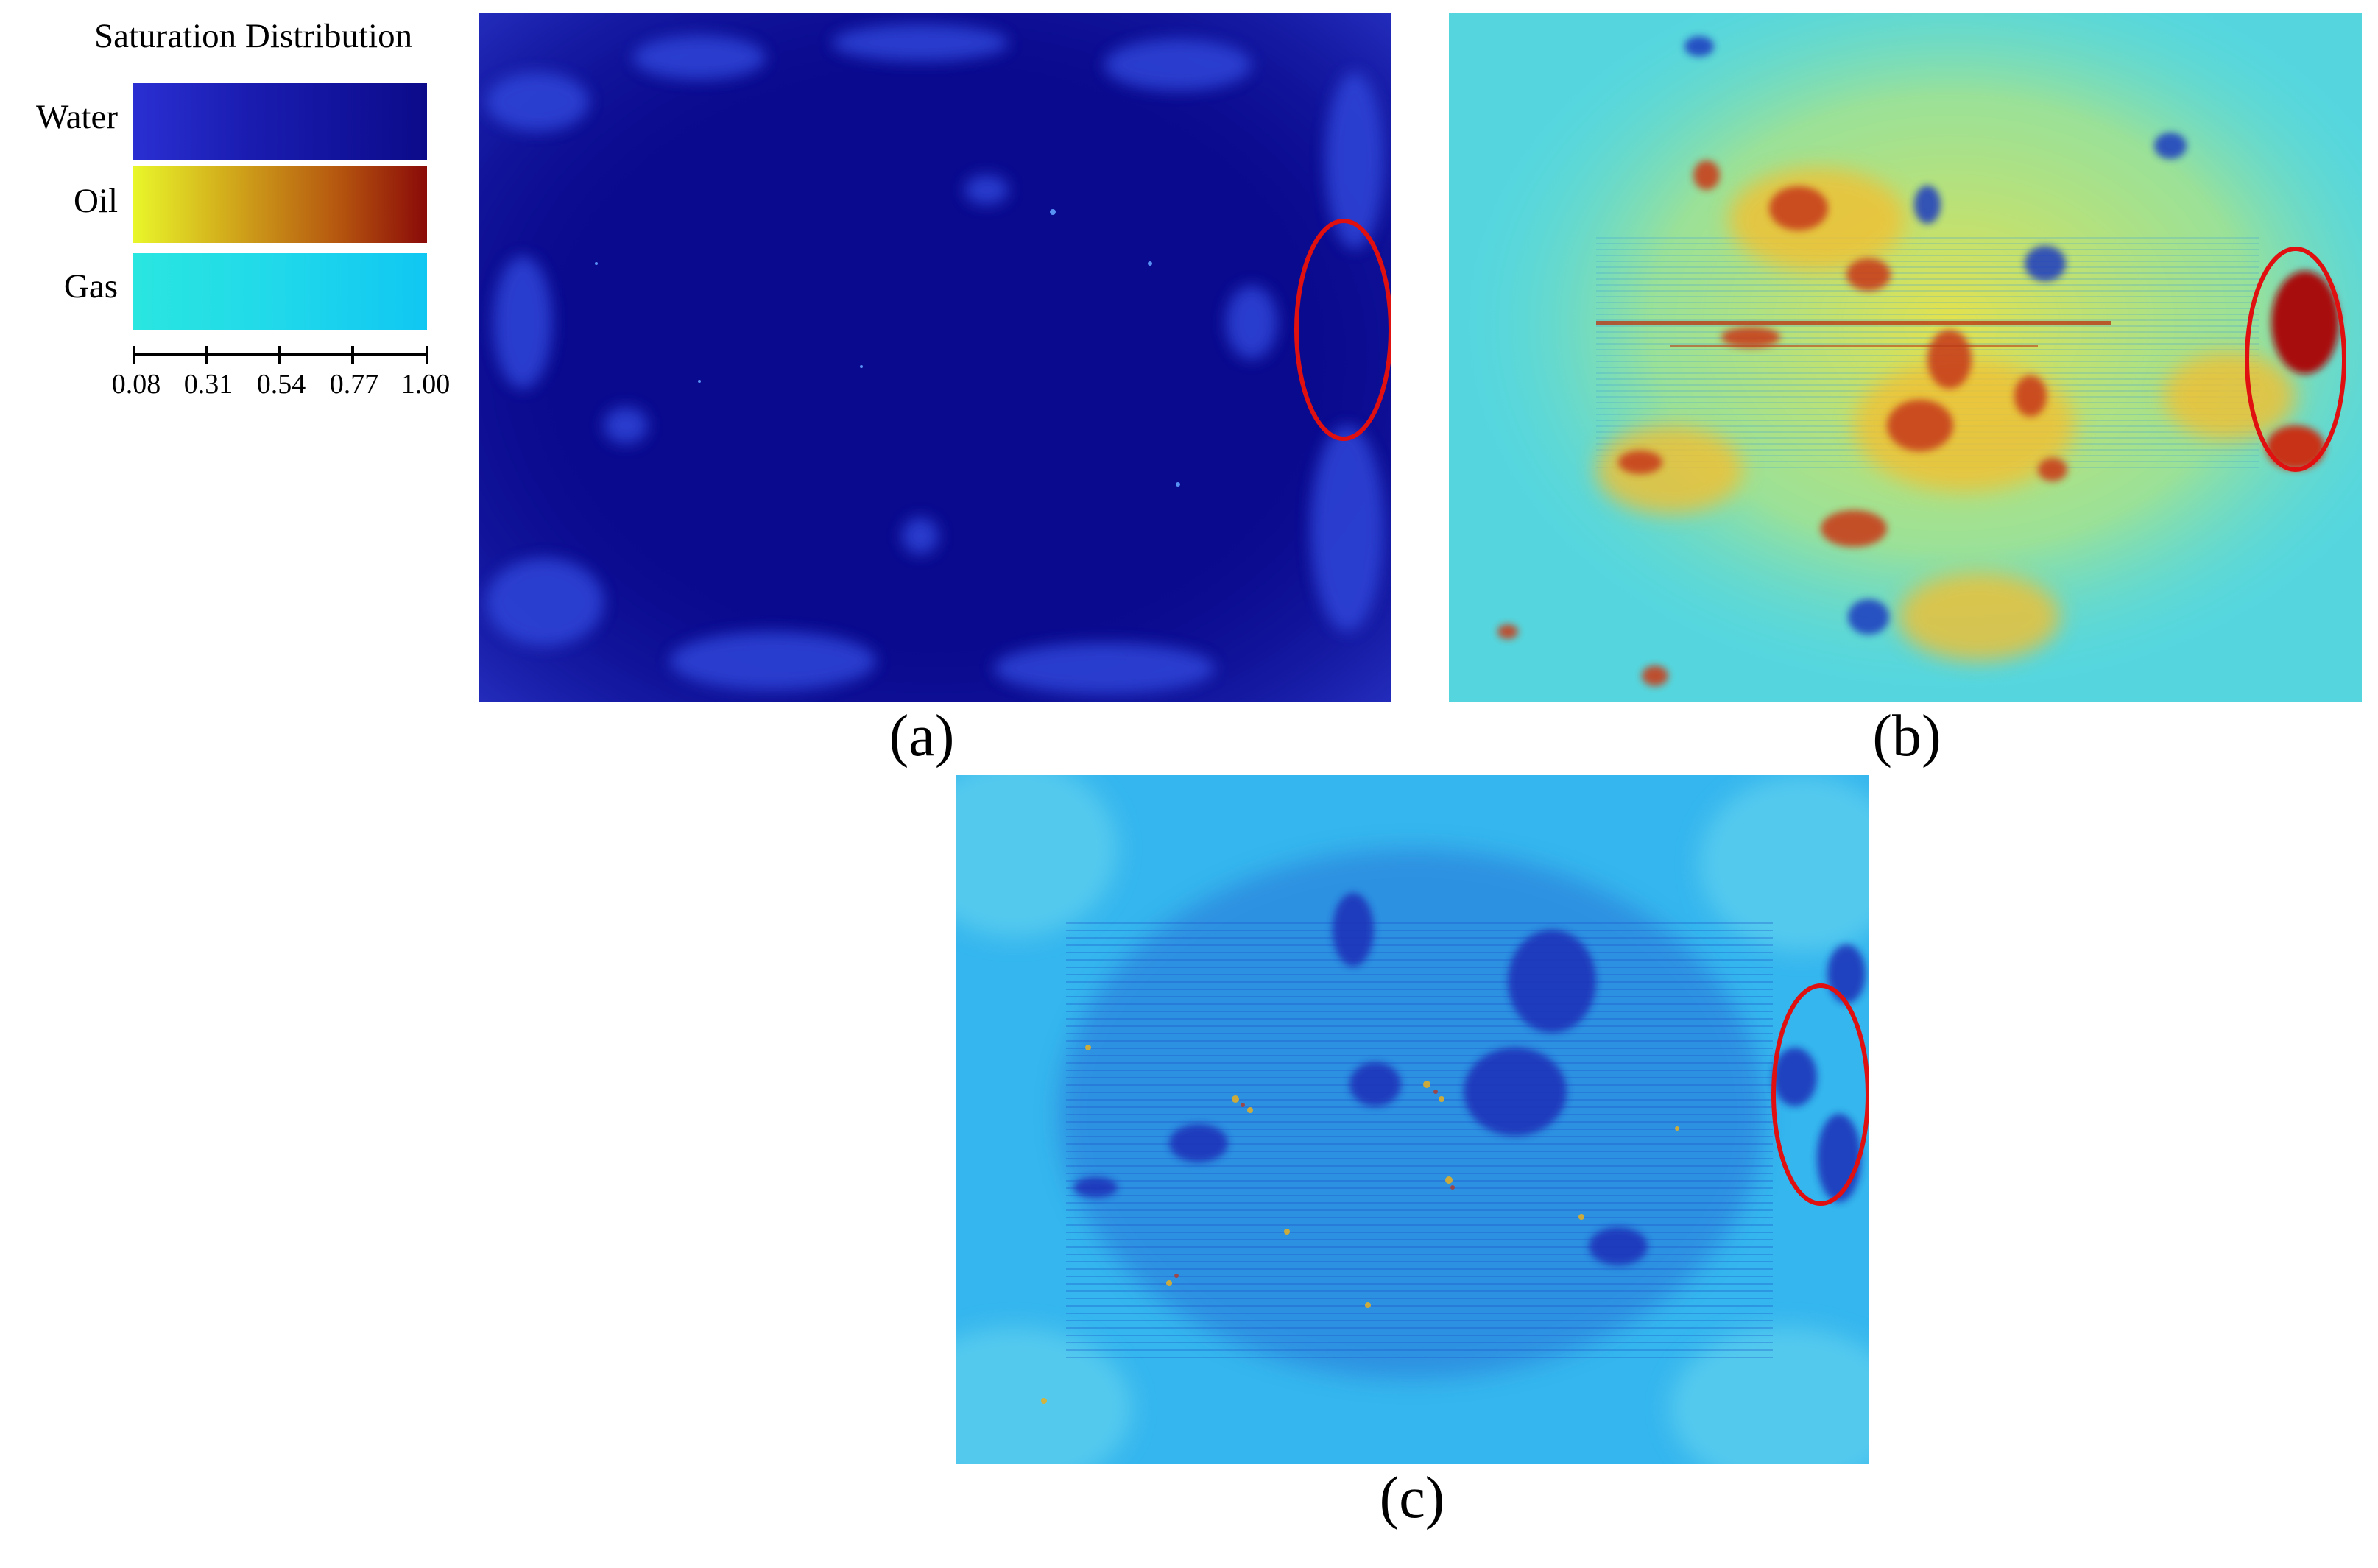  I want to click on legend-axis, so click(280, 357).